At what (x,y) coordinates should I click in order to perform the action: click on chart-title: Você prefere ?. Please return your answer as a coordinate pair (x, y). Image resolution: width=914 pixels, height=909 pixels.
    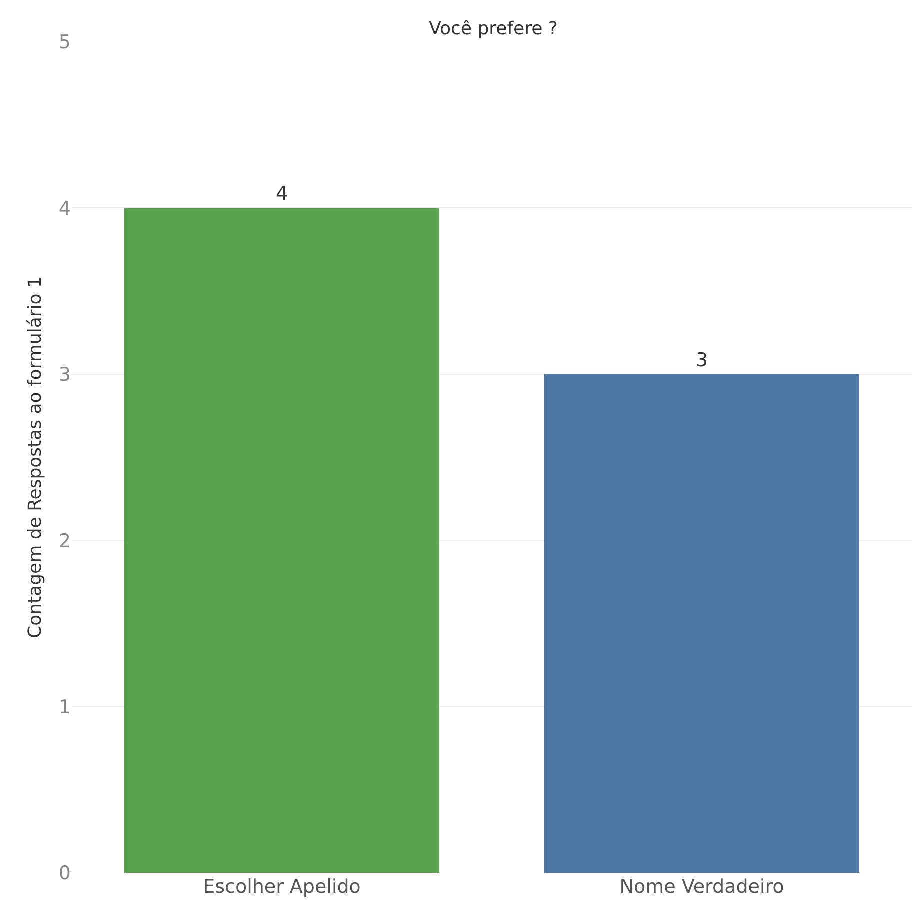
    Looking at the image, I should click on (493, 29).